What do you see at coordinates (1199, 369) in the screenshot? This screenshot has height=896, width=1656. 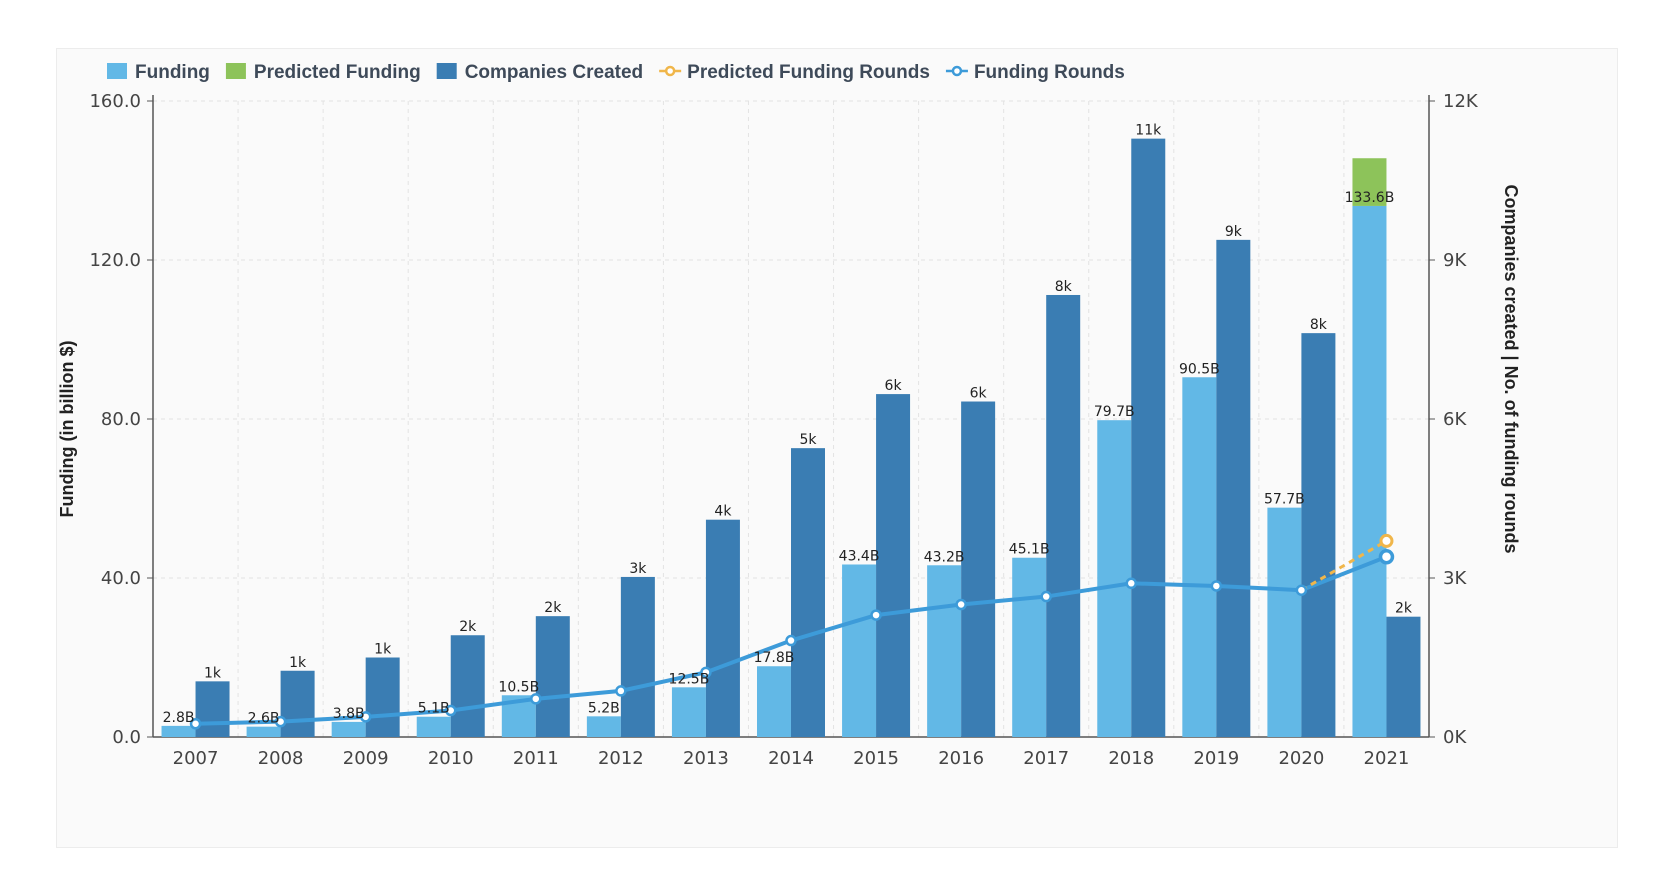 I see `funding-value-label: 90.5B` at bounding box center [1199, 369].